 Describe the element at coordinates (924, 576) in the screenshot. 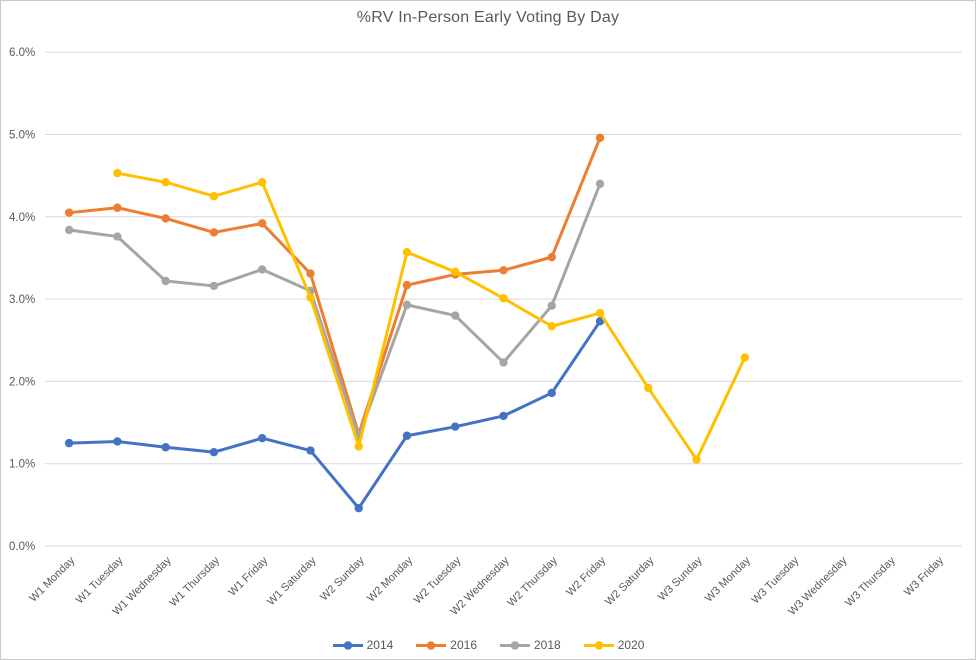

I see `x-axis-label: W3 Friday` at that location.